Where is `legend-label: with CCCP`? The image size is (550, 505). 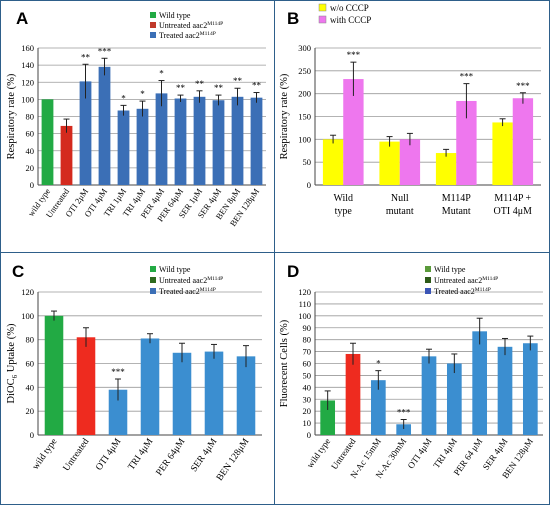
legend-label: with CCCP is located at coordinates (350, 20).